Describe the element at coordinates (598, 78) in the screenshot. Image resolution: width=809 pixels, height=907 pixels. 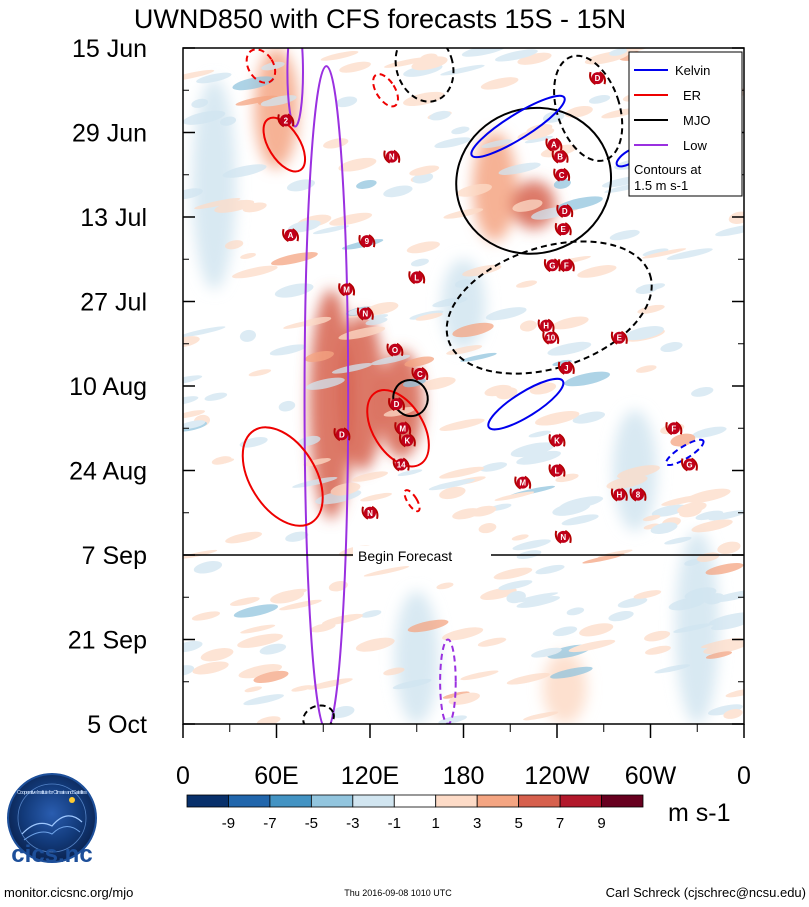
I see `storm-label: D` at that location.